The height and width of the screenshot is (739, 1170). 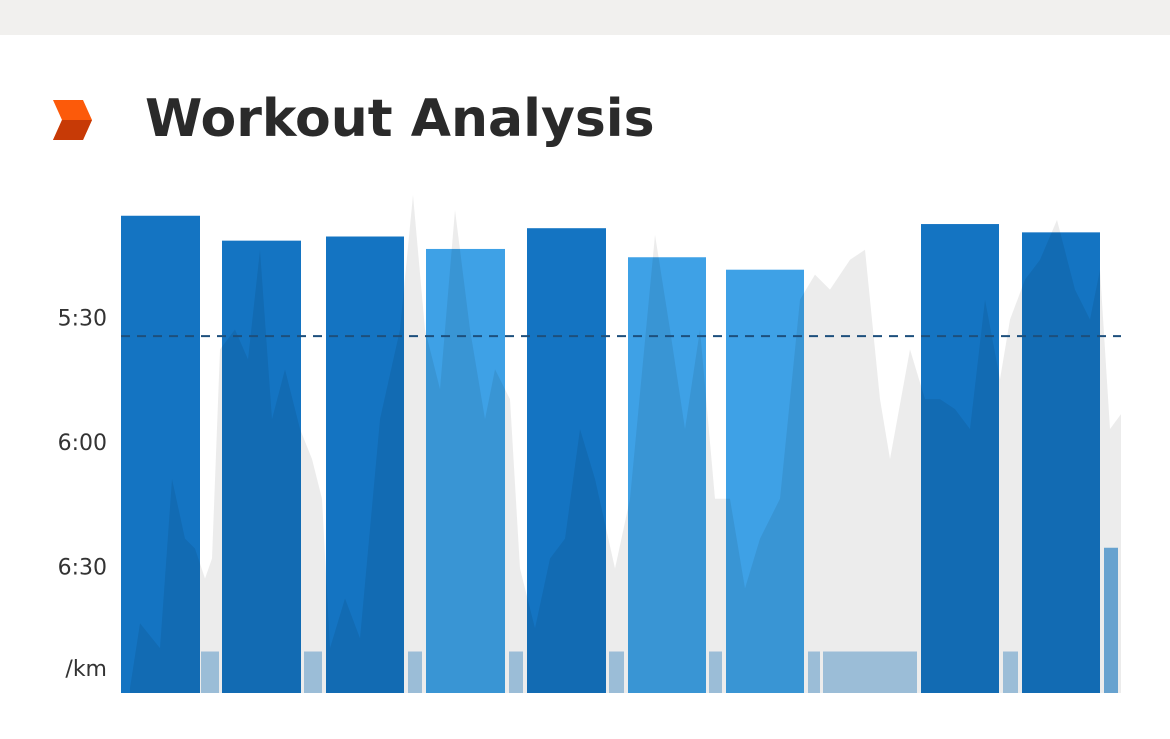 I want to click on y-unit-label: /km, so click(x=86, y=669).